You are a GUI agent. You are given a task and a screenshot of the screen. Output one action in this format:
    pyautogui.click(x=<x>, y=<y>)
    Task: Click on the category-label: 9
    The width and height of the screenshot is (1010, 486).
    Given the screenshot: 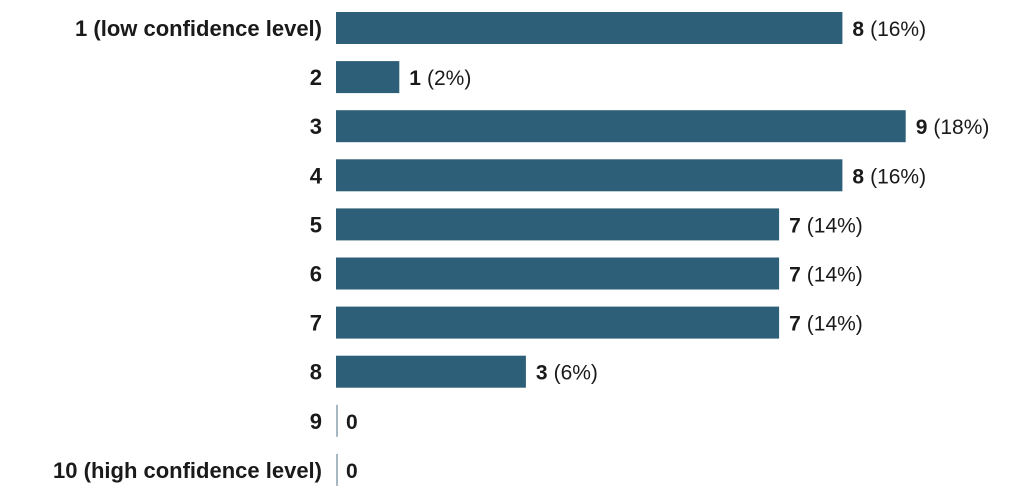 What is the action you would take?
    pyautogui.click(x=316, y=421)
    